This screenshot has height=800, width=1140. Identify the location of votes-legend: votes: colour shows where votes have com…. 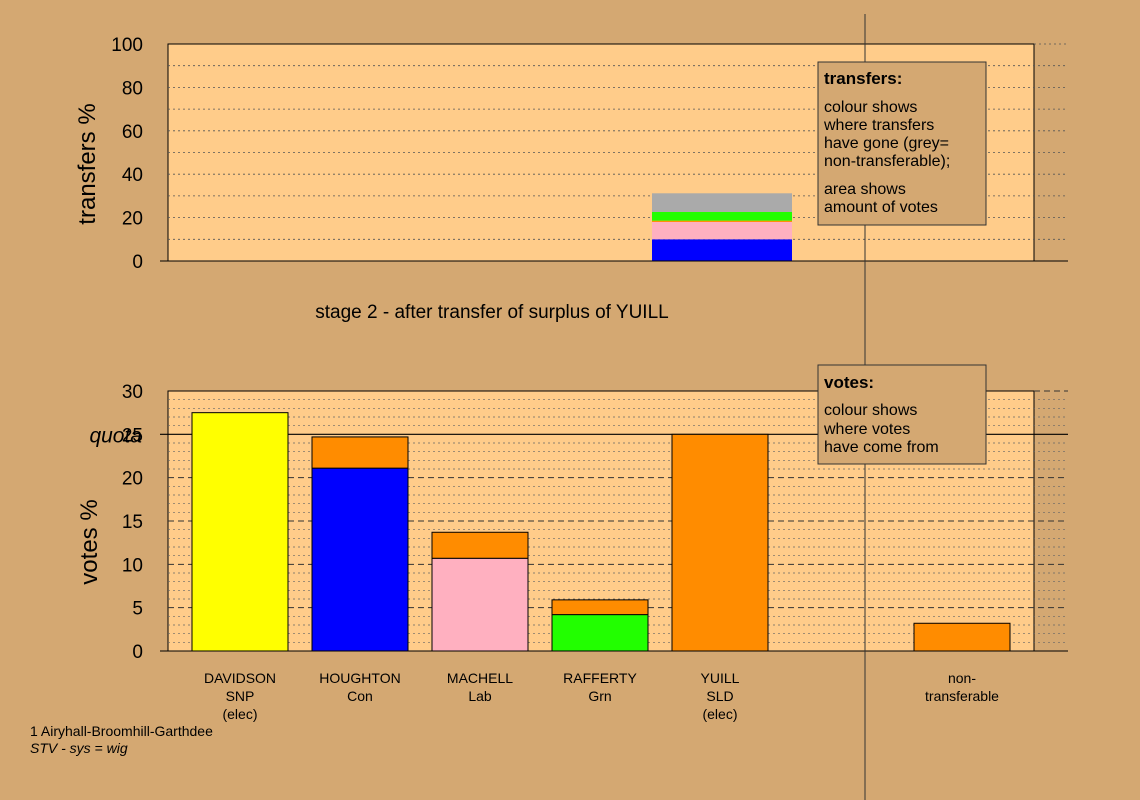
(902, 414).